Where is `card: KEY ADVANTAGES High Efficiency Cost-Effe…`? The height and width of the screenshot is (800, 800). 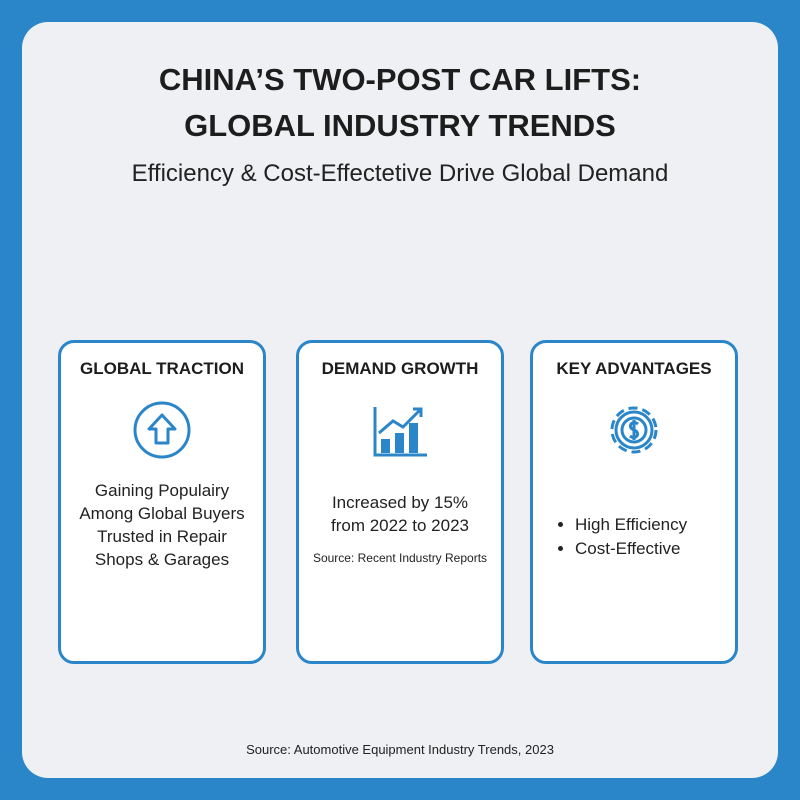
card: KEY ADVANTAGES High Efficiency Cost-Effe… is located at coordinates (634, 502).